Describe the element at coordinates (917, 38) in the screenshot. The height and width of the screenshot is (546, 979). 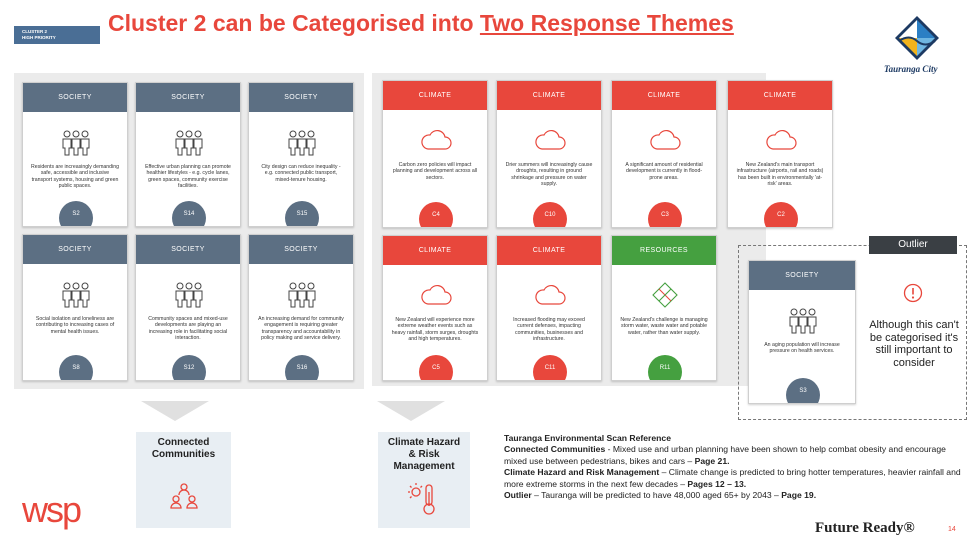
I see `tauranga-logo-icon` at that location.